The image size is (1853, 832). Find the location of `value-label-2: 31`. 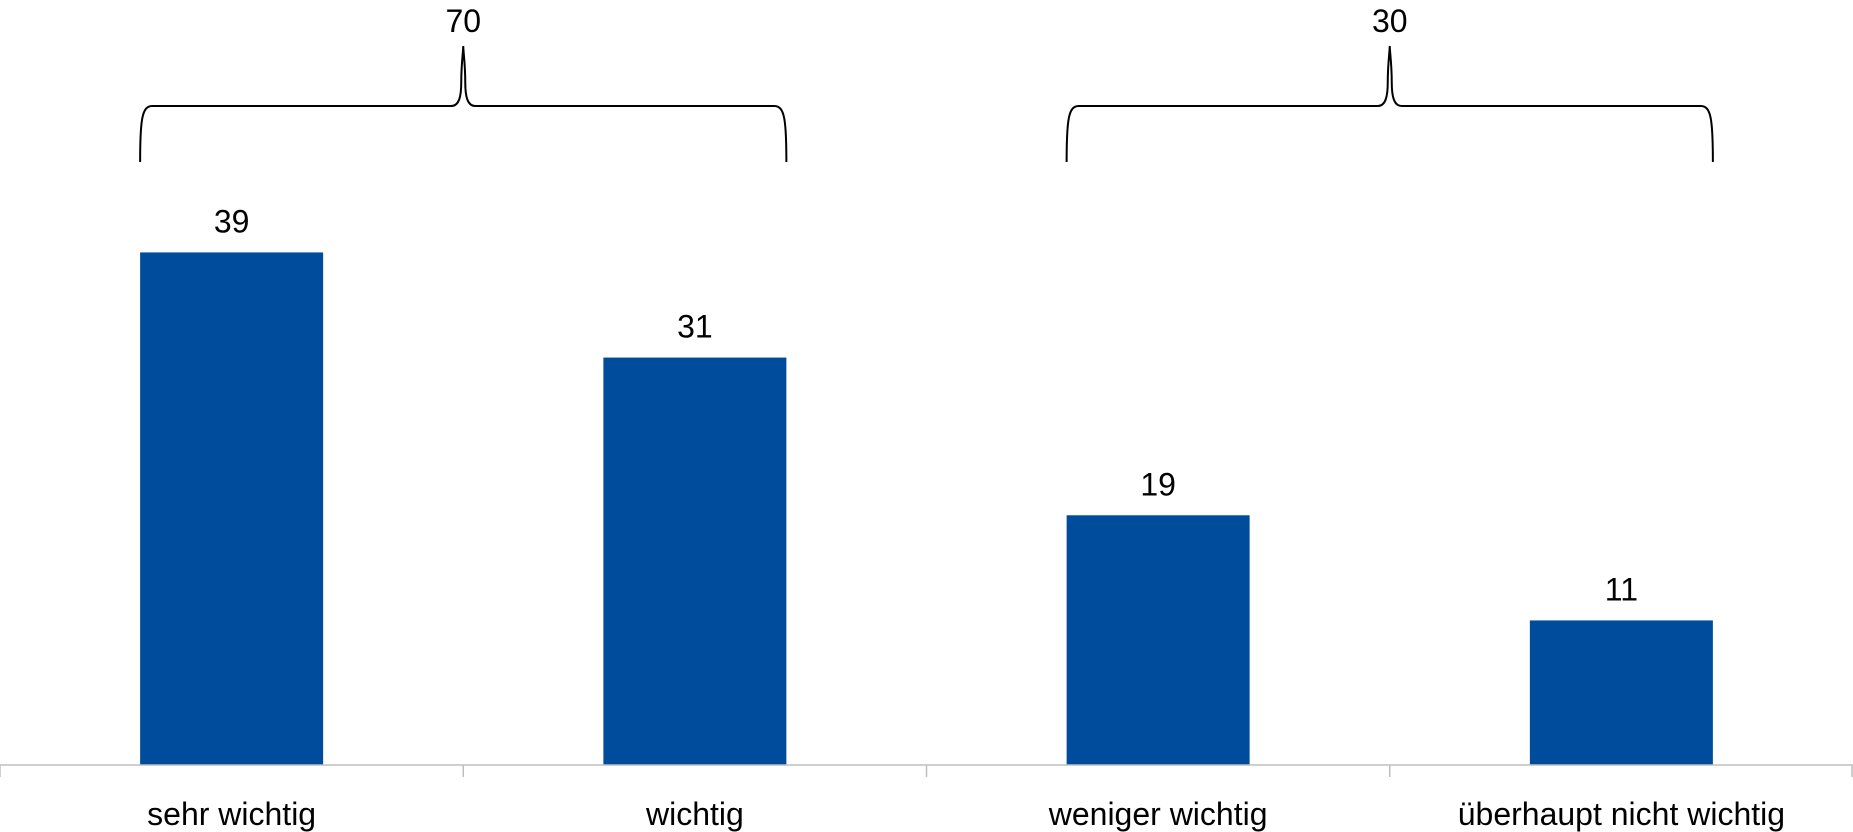

value-label-2: 31 is located at coordinates (695, 327).